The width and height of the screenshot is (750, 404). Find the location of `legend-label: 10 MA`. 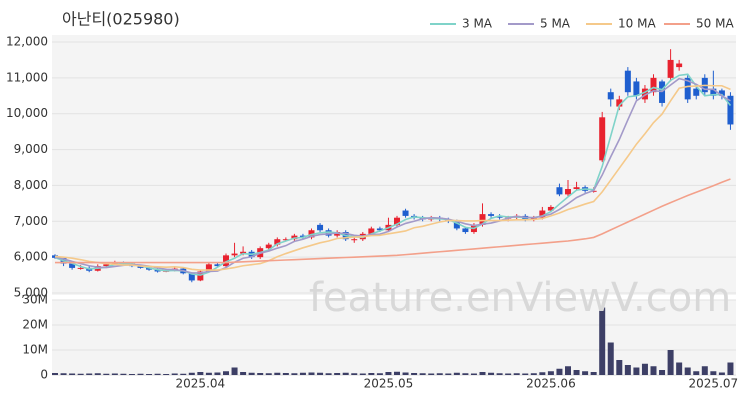

legend-label: 10 MA is located at coordinates (637, 24).